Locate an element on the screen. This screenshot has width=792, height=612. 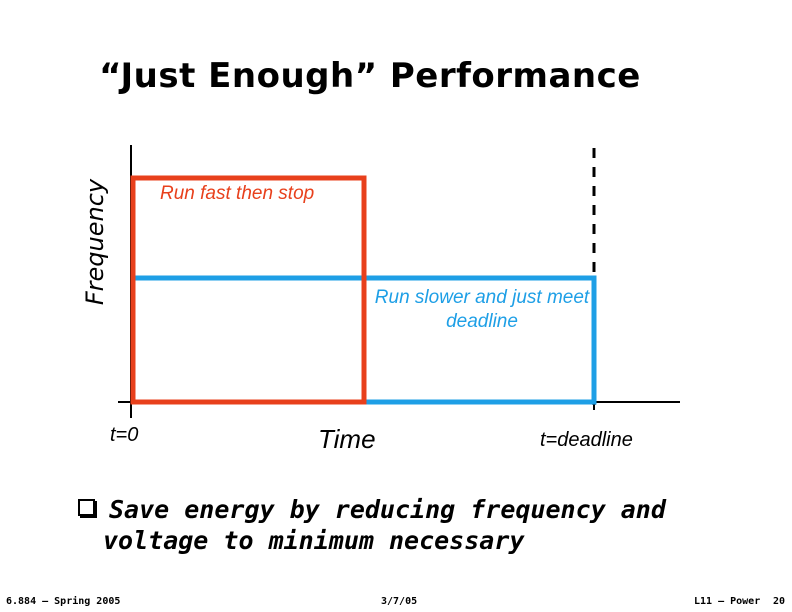
footer-date: 3/7/05 is located at coordinates (399, 601).